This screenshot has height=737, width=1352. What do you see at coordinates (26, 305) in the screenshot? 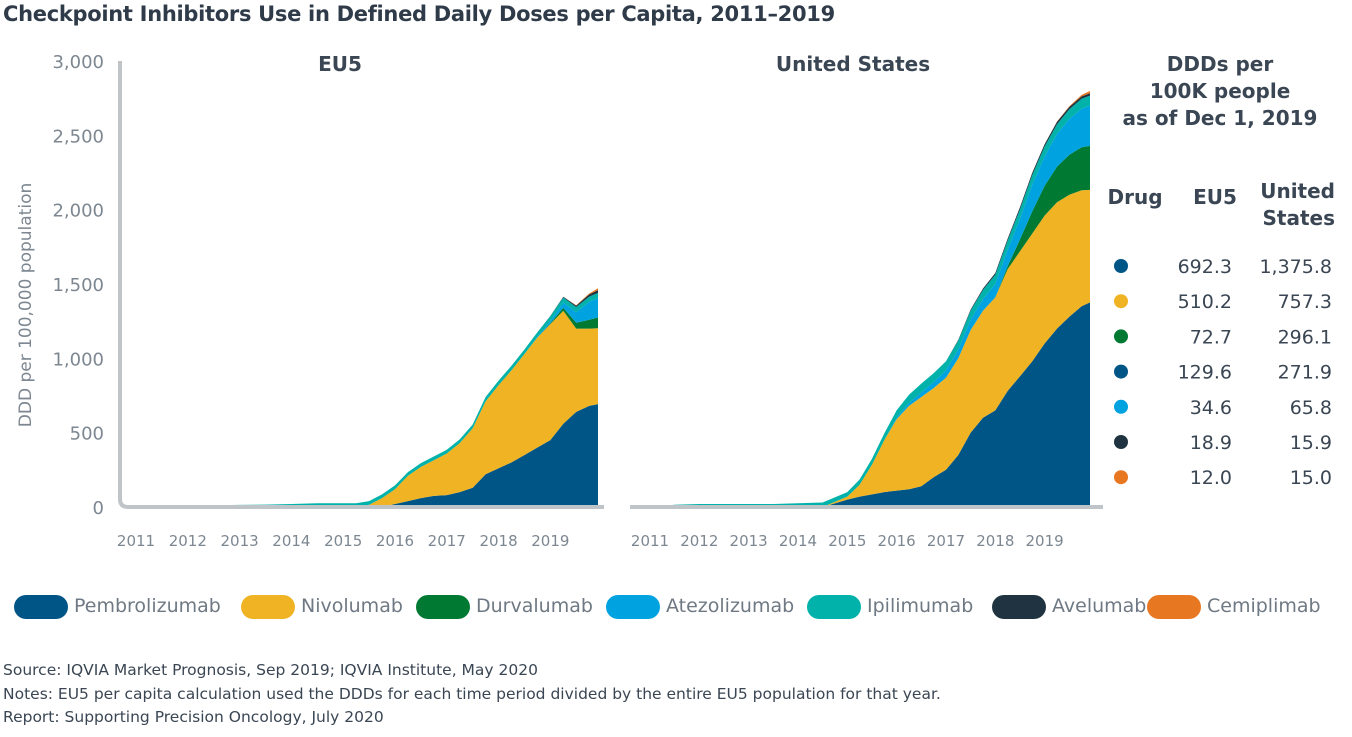
I see `y-axis-label: DDD per 100,000 population` at bounding box center [26, 305].